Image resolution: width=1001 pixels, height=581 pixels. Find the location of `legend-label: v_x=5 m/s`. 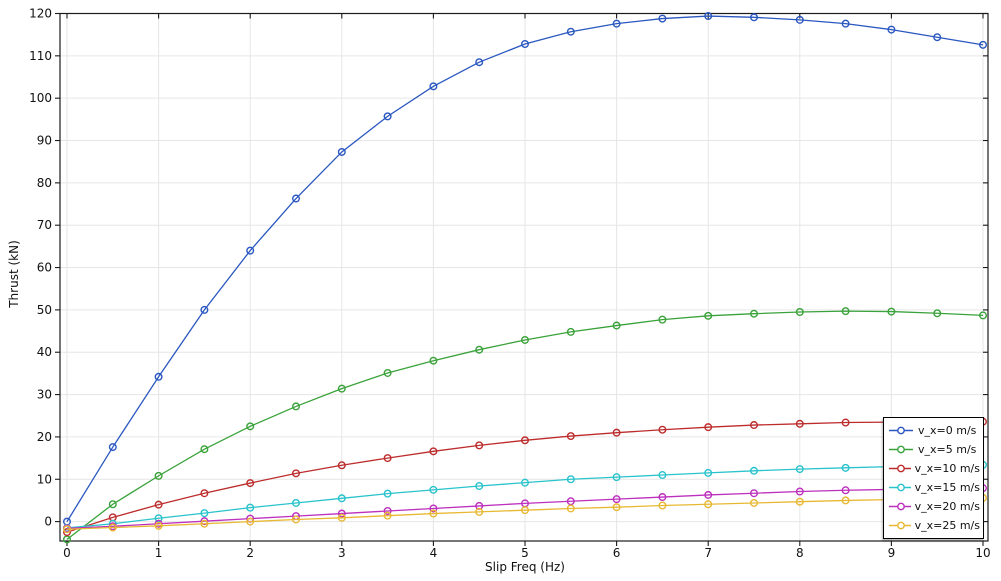

legend-label: v_x=5 m/s is located at coordinates (947, 449).